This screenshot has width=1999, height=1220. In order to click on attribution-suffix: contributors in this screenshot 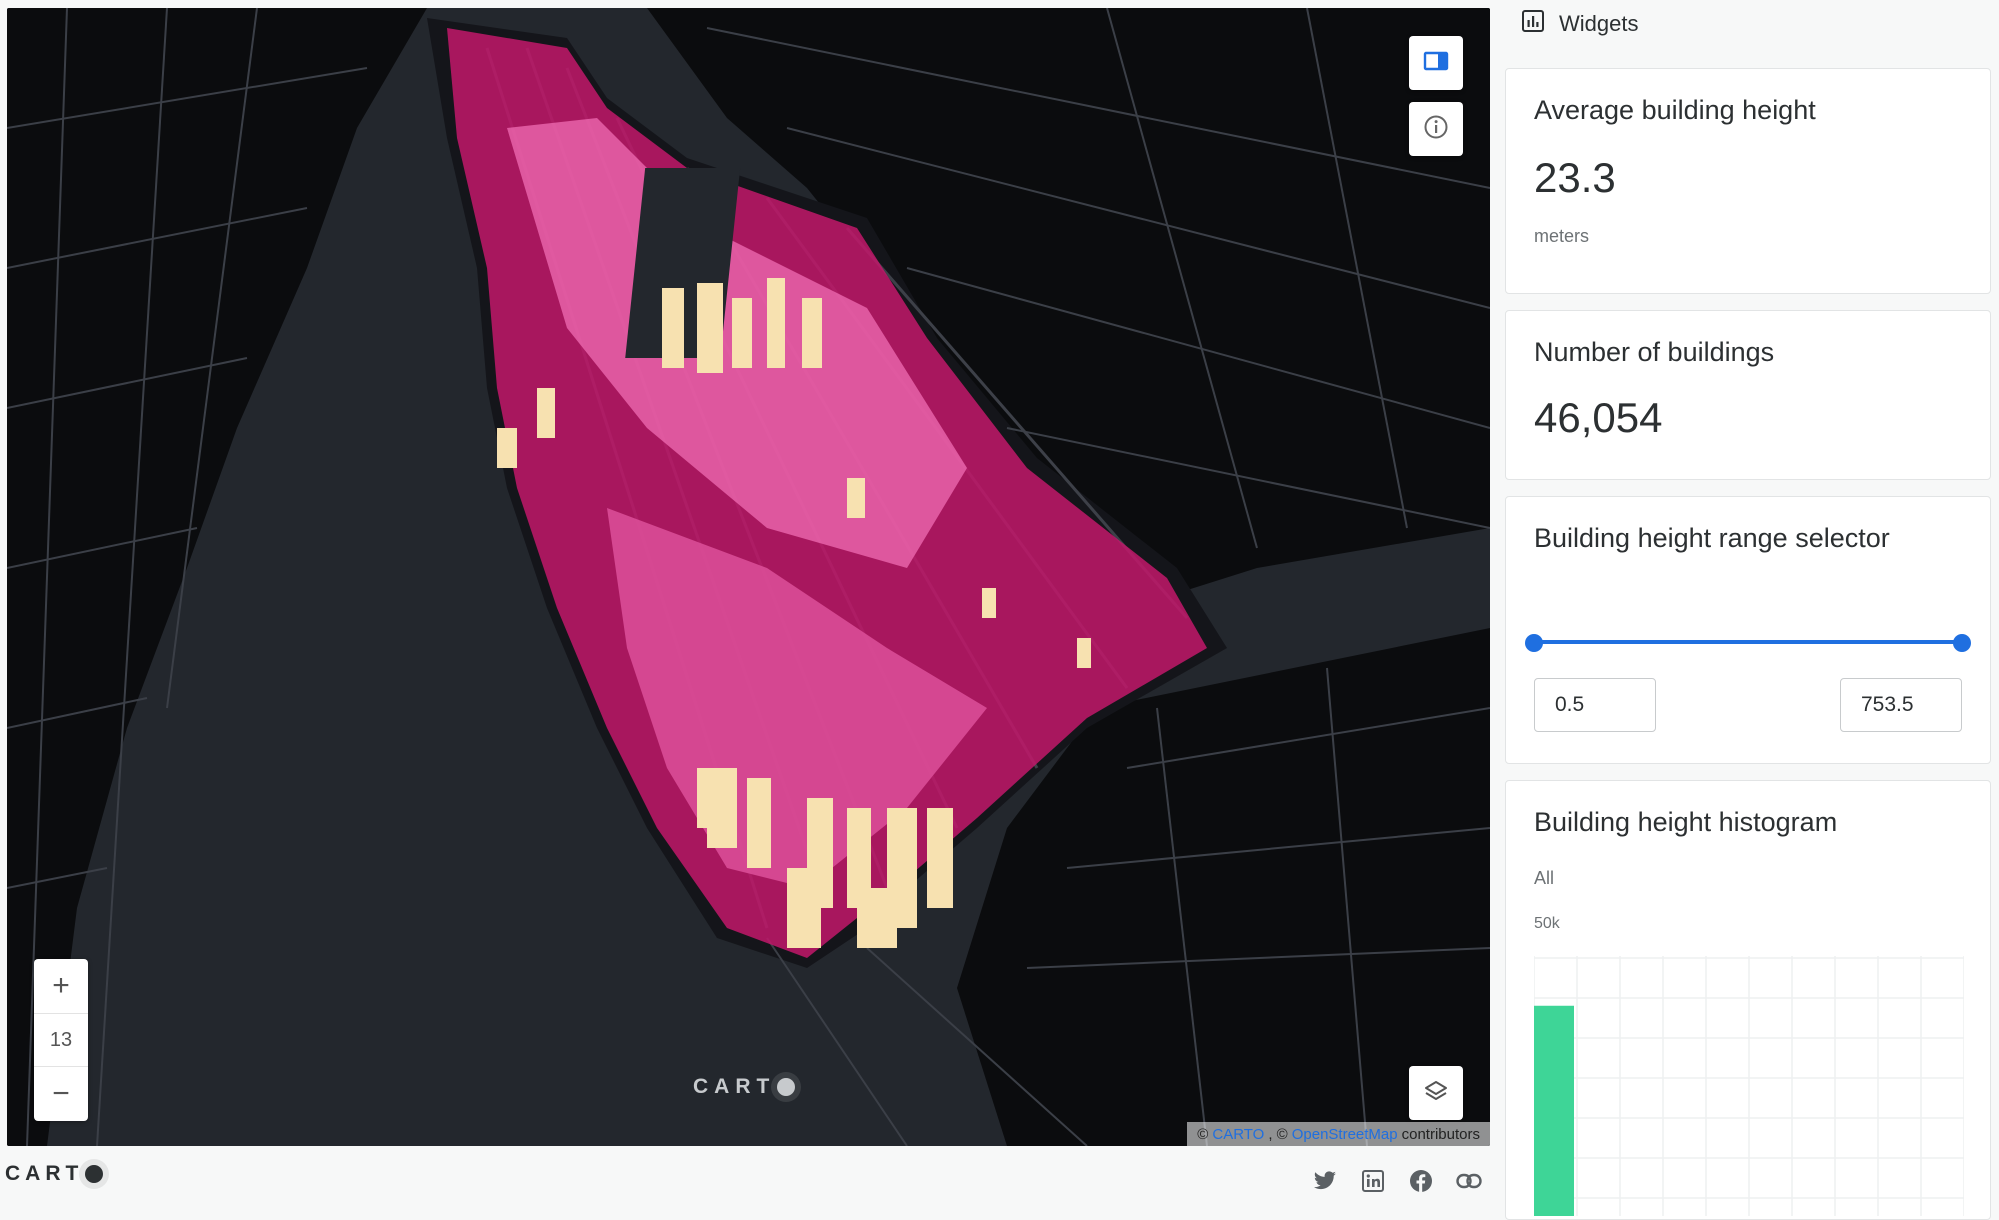, I will do `click(1440, 1134)`.